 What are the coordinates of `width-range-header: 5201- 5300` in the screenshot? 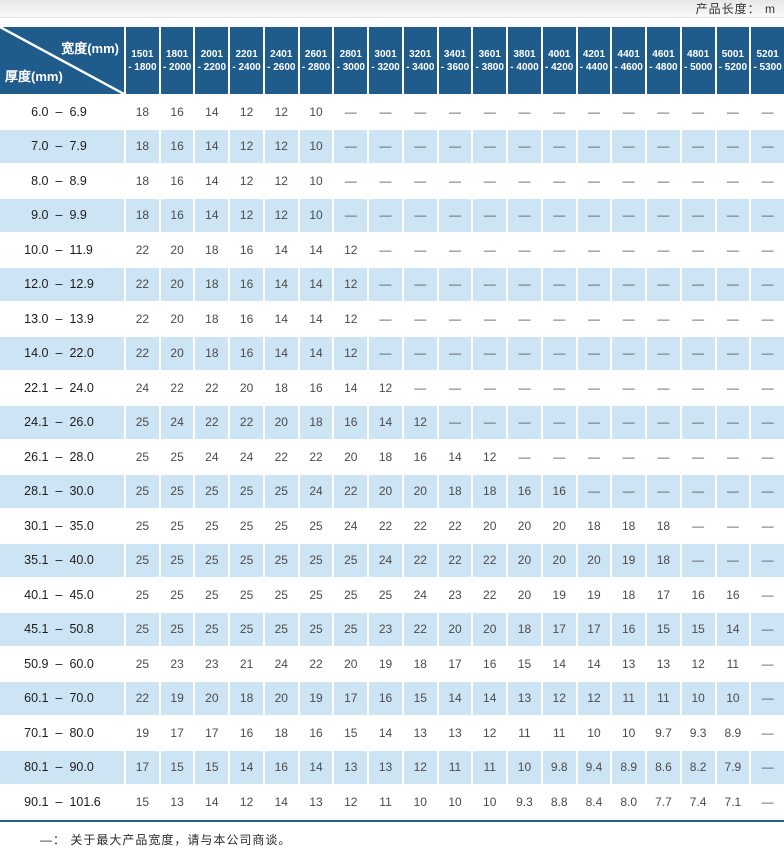 It's located at (767, 60).